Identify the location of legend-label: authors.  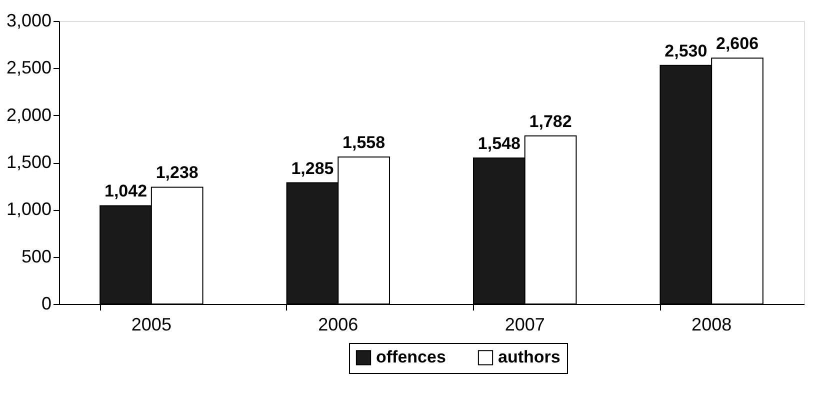
(529, 357).